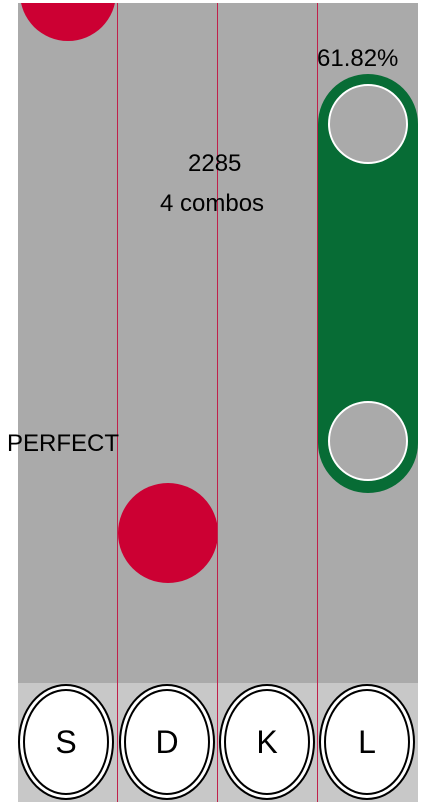  I want to click on key-s-label: S, so click(66, 741).